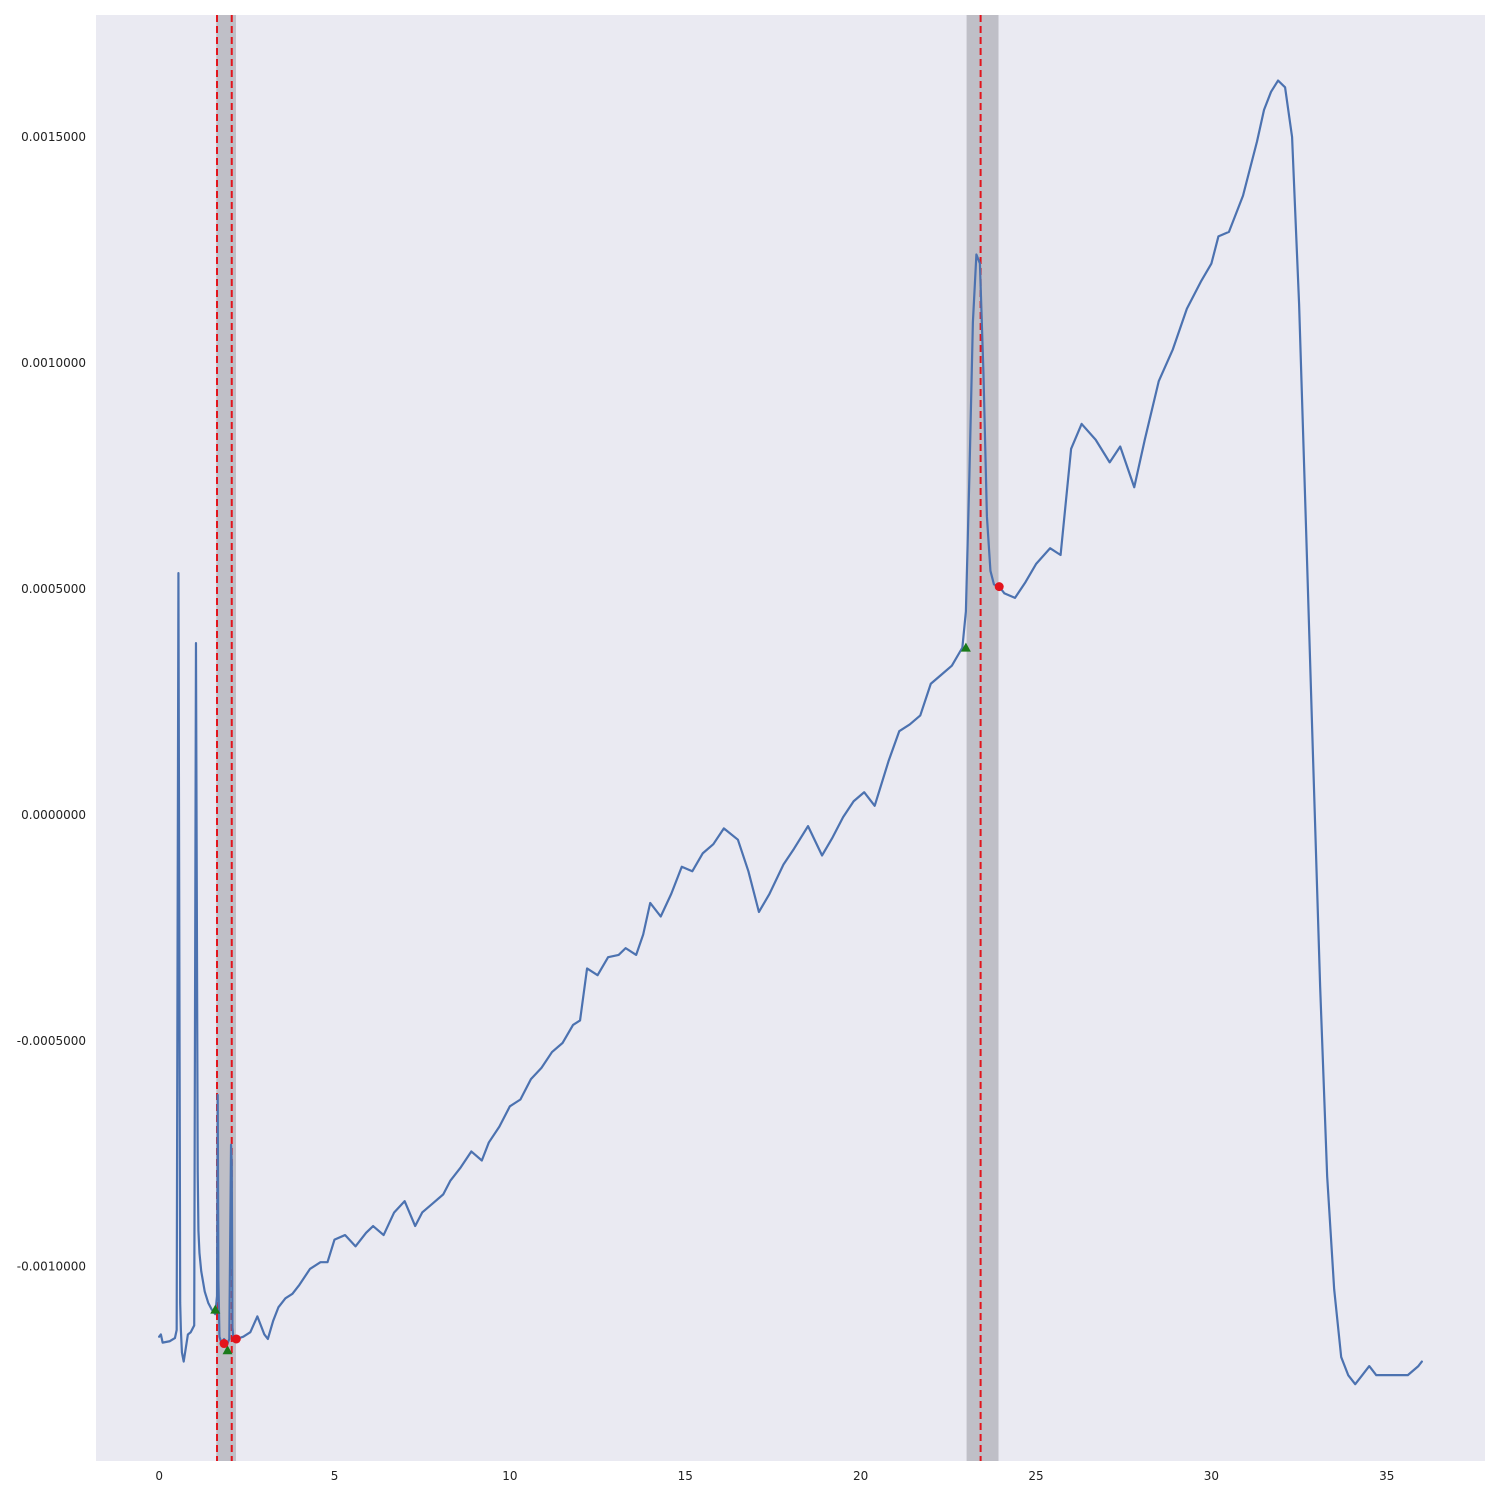  Describe the element at coordinates (159, 1476) in the screenshot. I see `x-tick-label: 0` at that location.